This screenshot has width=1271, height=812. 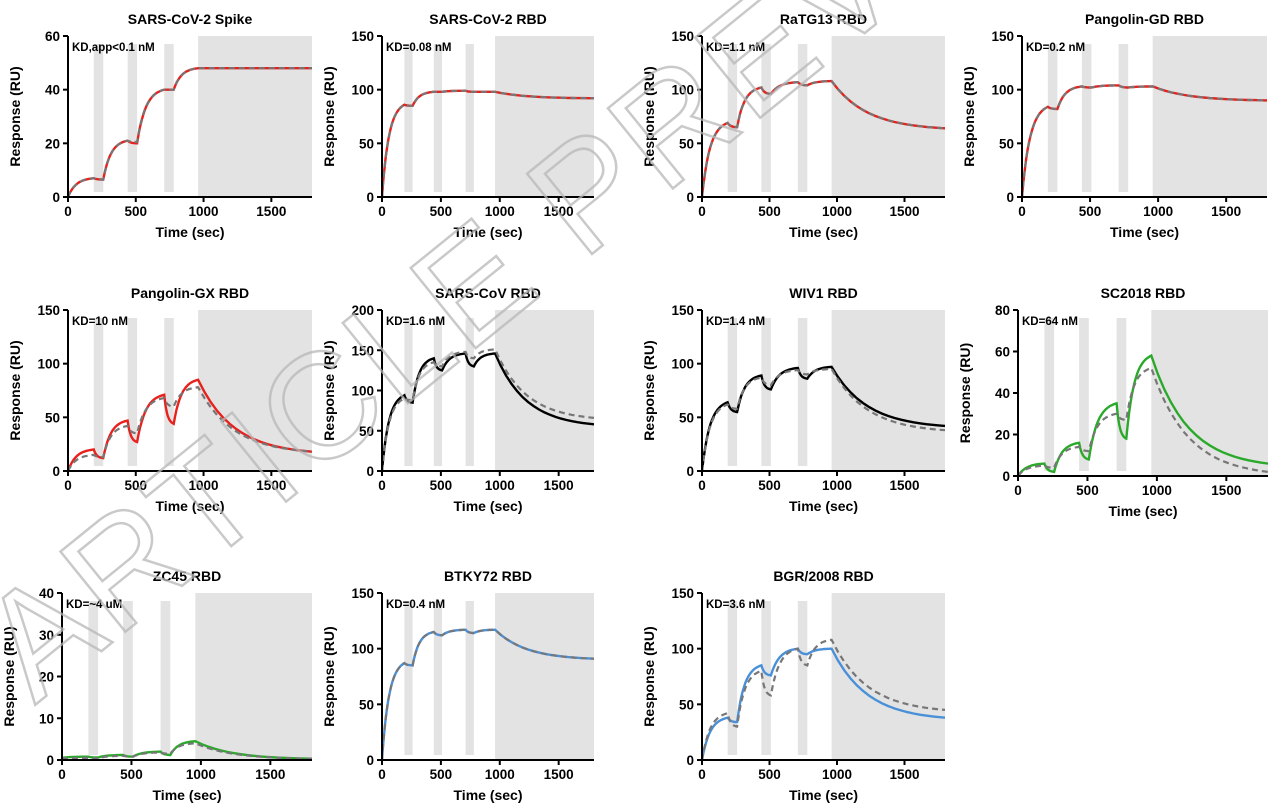 I want to click on panel-title: Pangolin-GD RBD, so click(x=1144, y=19).